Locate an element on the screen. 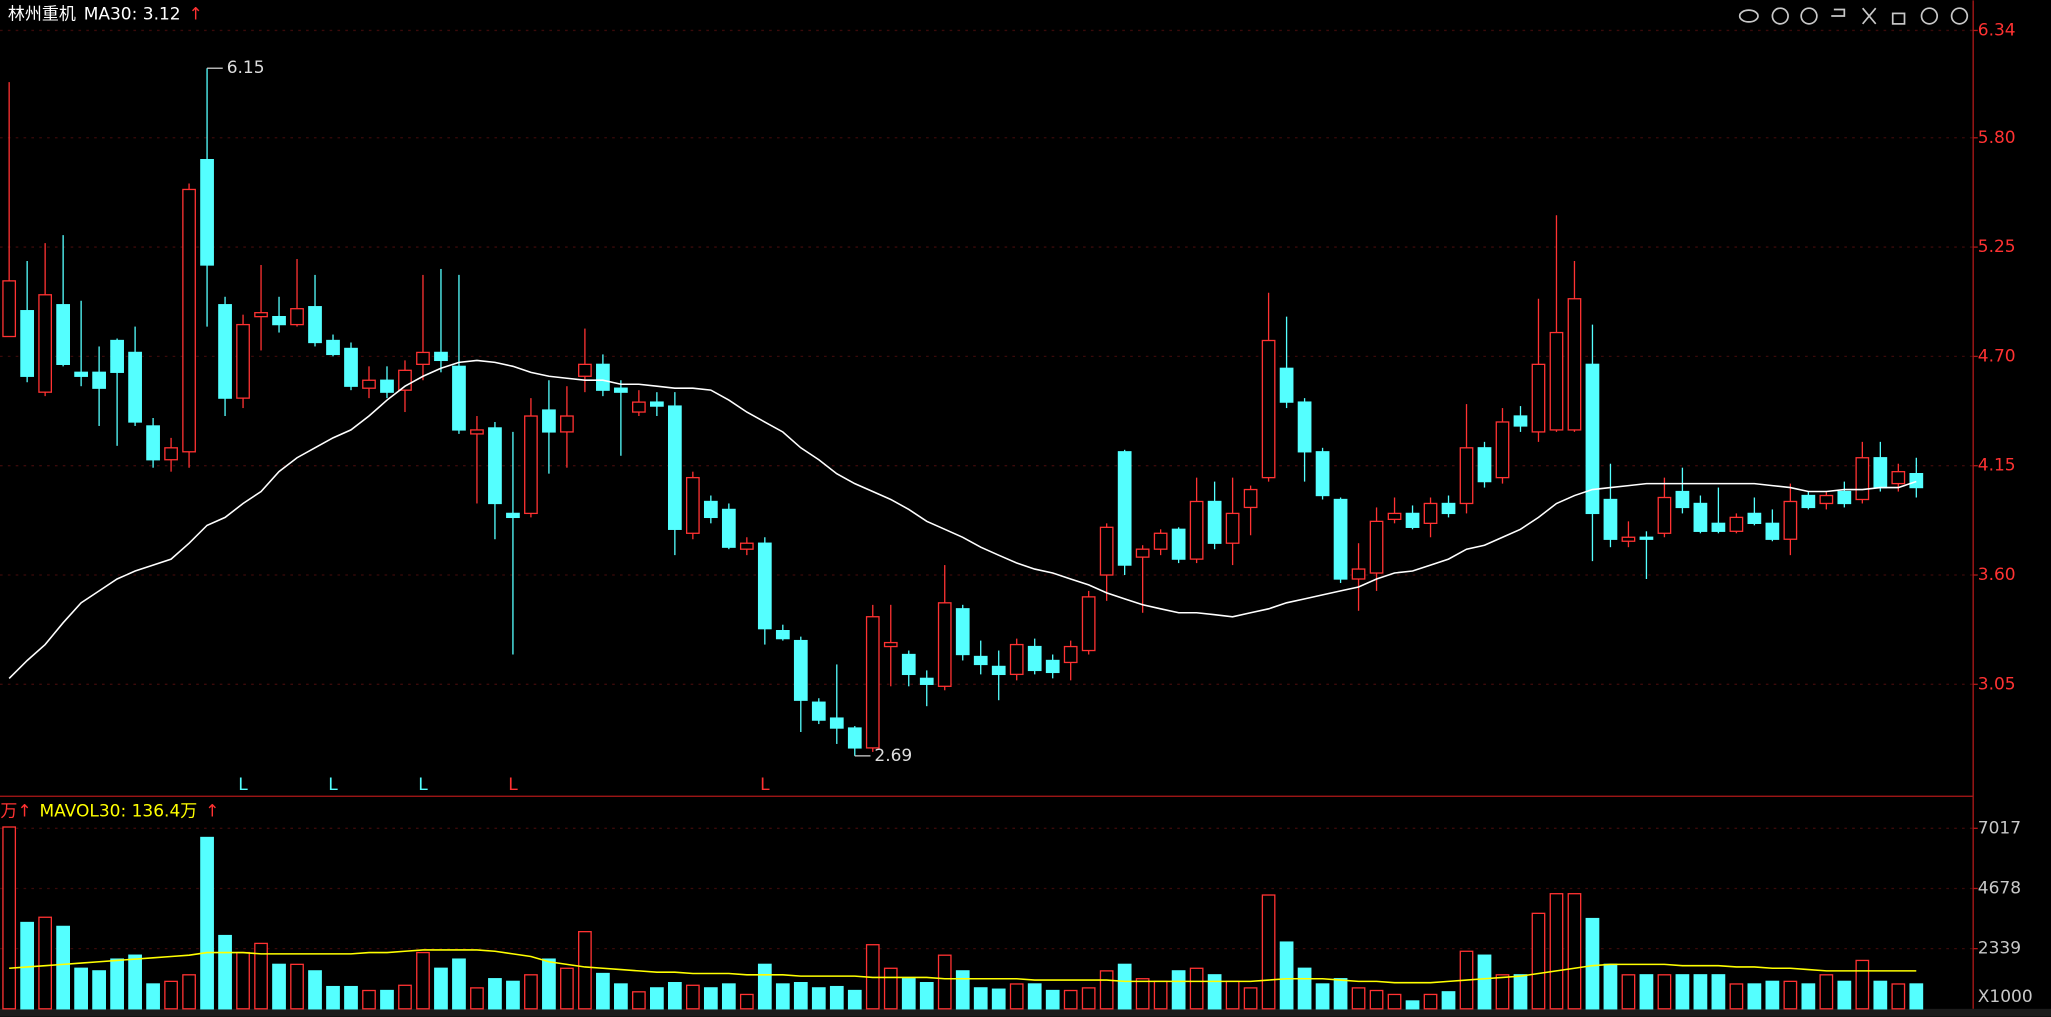 The width and height of the screenshot is (2051, 1017). toolbar is located at coordinates (1853, 16).